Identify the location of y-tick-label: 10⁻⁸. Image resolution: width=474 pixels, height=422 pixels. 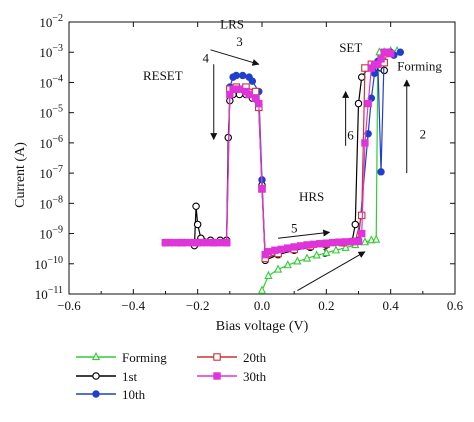
(51, 202).